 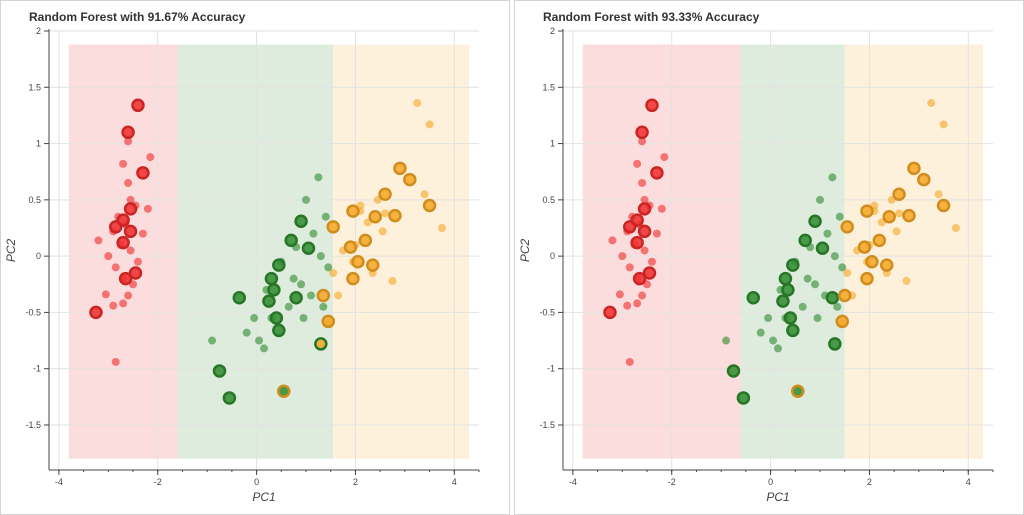 I want to click on chart-title: Random Forest with 93.33% Accuracy, so click(x=651, y=17).